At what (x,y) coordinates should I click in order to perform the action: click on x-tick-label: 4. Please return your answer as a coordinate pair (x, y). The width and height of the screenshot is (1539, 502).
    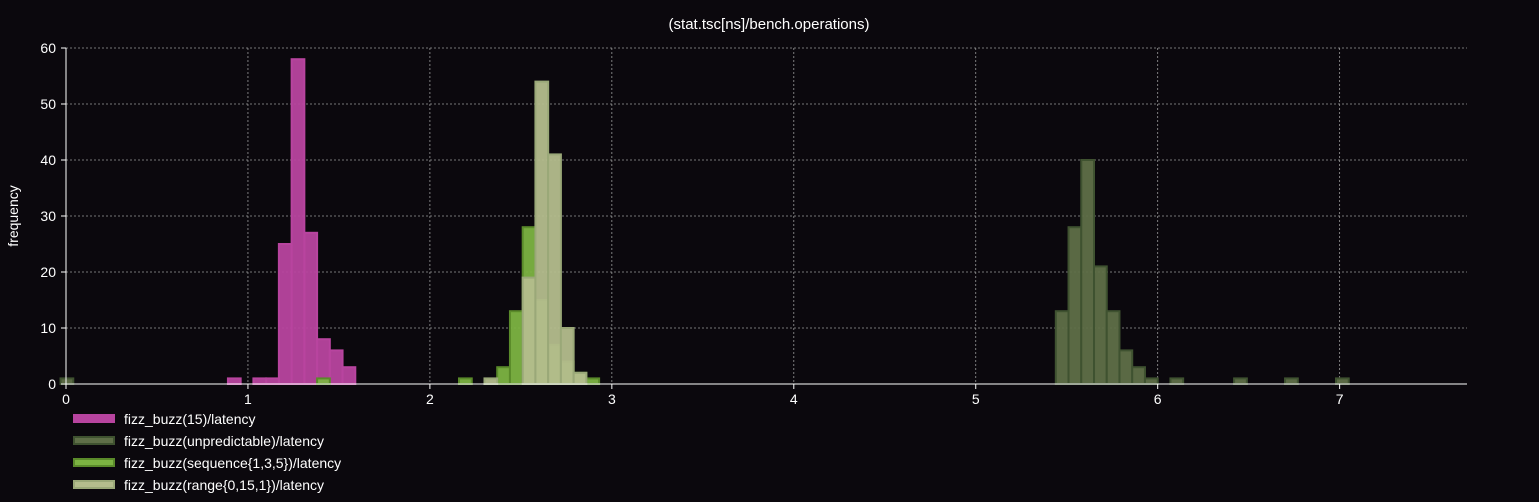
    Looking at the image, I should click on (794, 399).